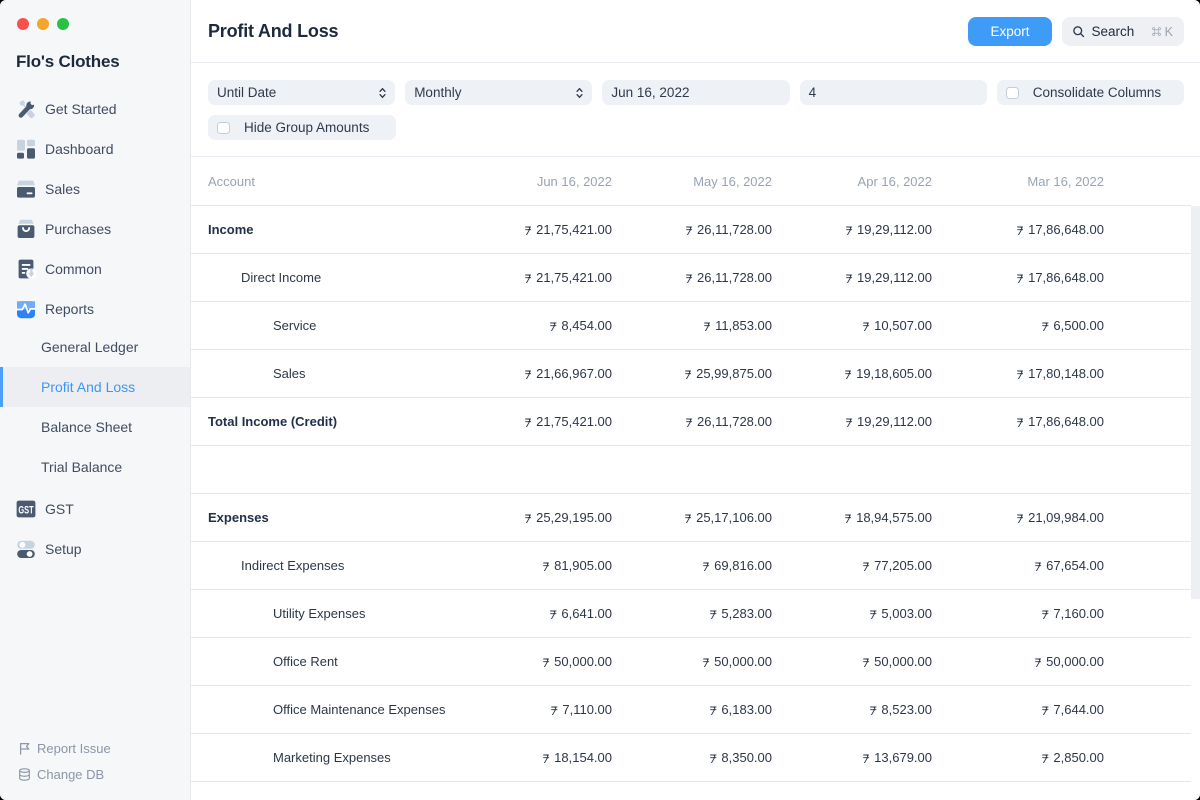 Image resolution: width=1200 pixels, height=800 pixels. Describe the element at coordinates (25, 511) in the screenshot. I see `svg-text: GST` at that location.